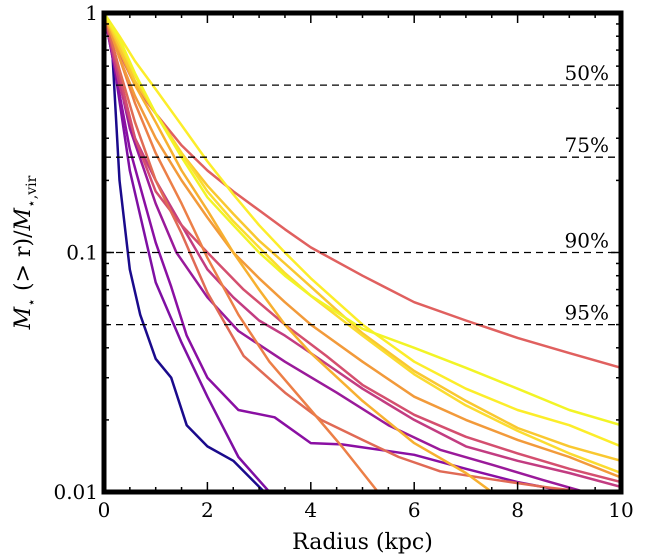 This screenshot has height=559, width=662. Describe the element at coordinates (23, 220) in the screenshot. I see `y-label-m2: M` at that location.